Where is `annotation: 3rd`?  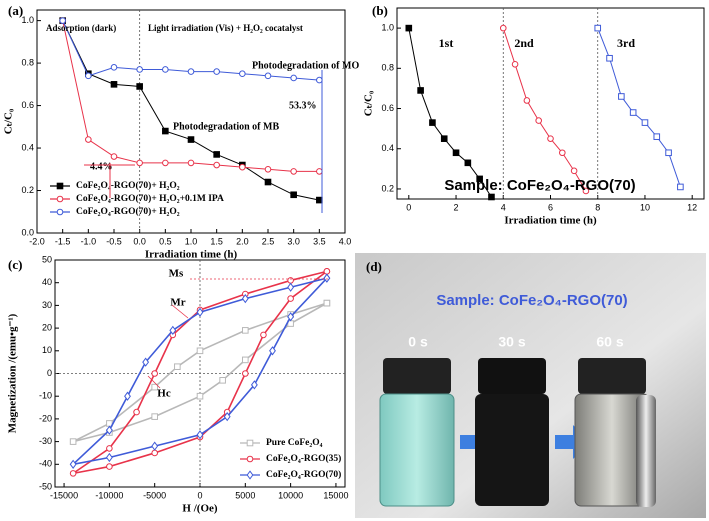 annotation: 3rd is located at coordinates (626, 43).